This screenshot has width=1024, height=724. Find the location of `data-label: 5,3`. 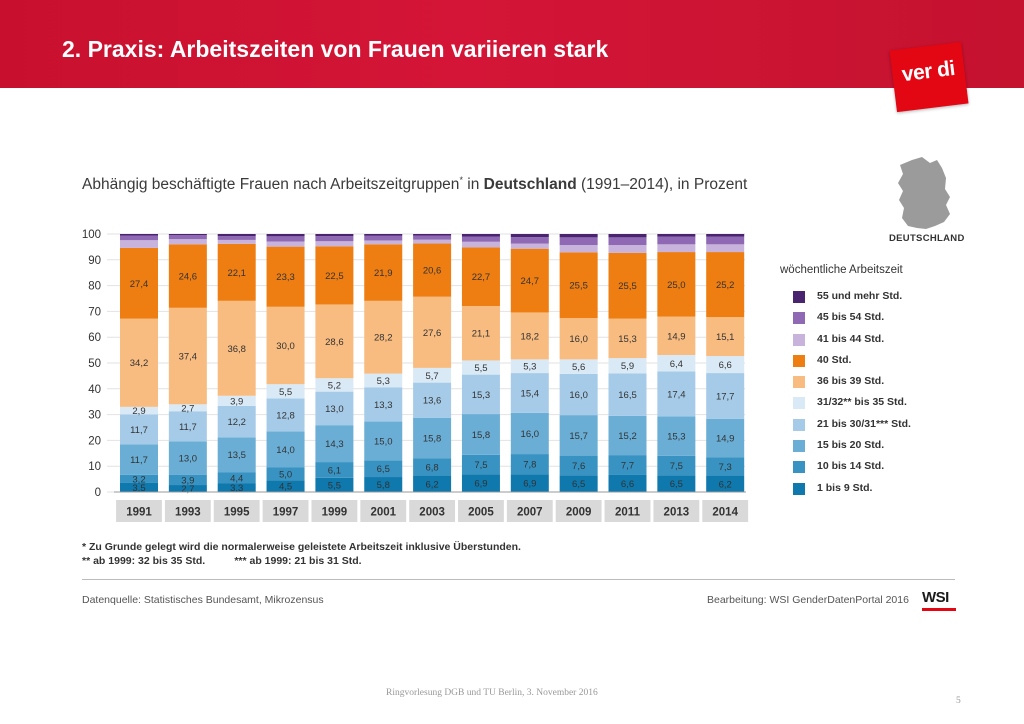

data-label: 5,3 is located at coordinates (383, 381).